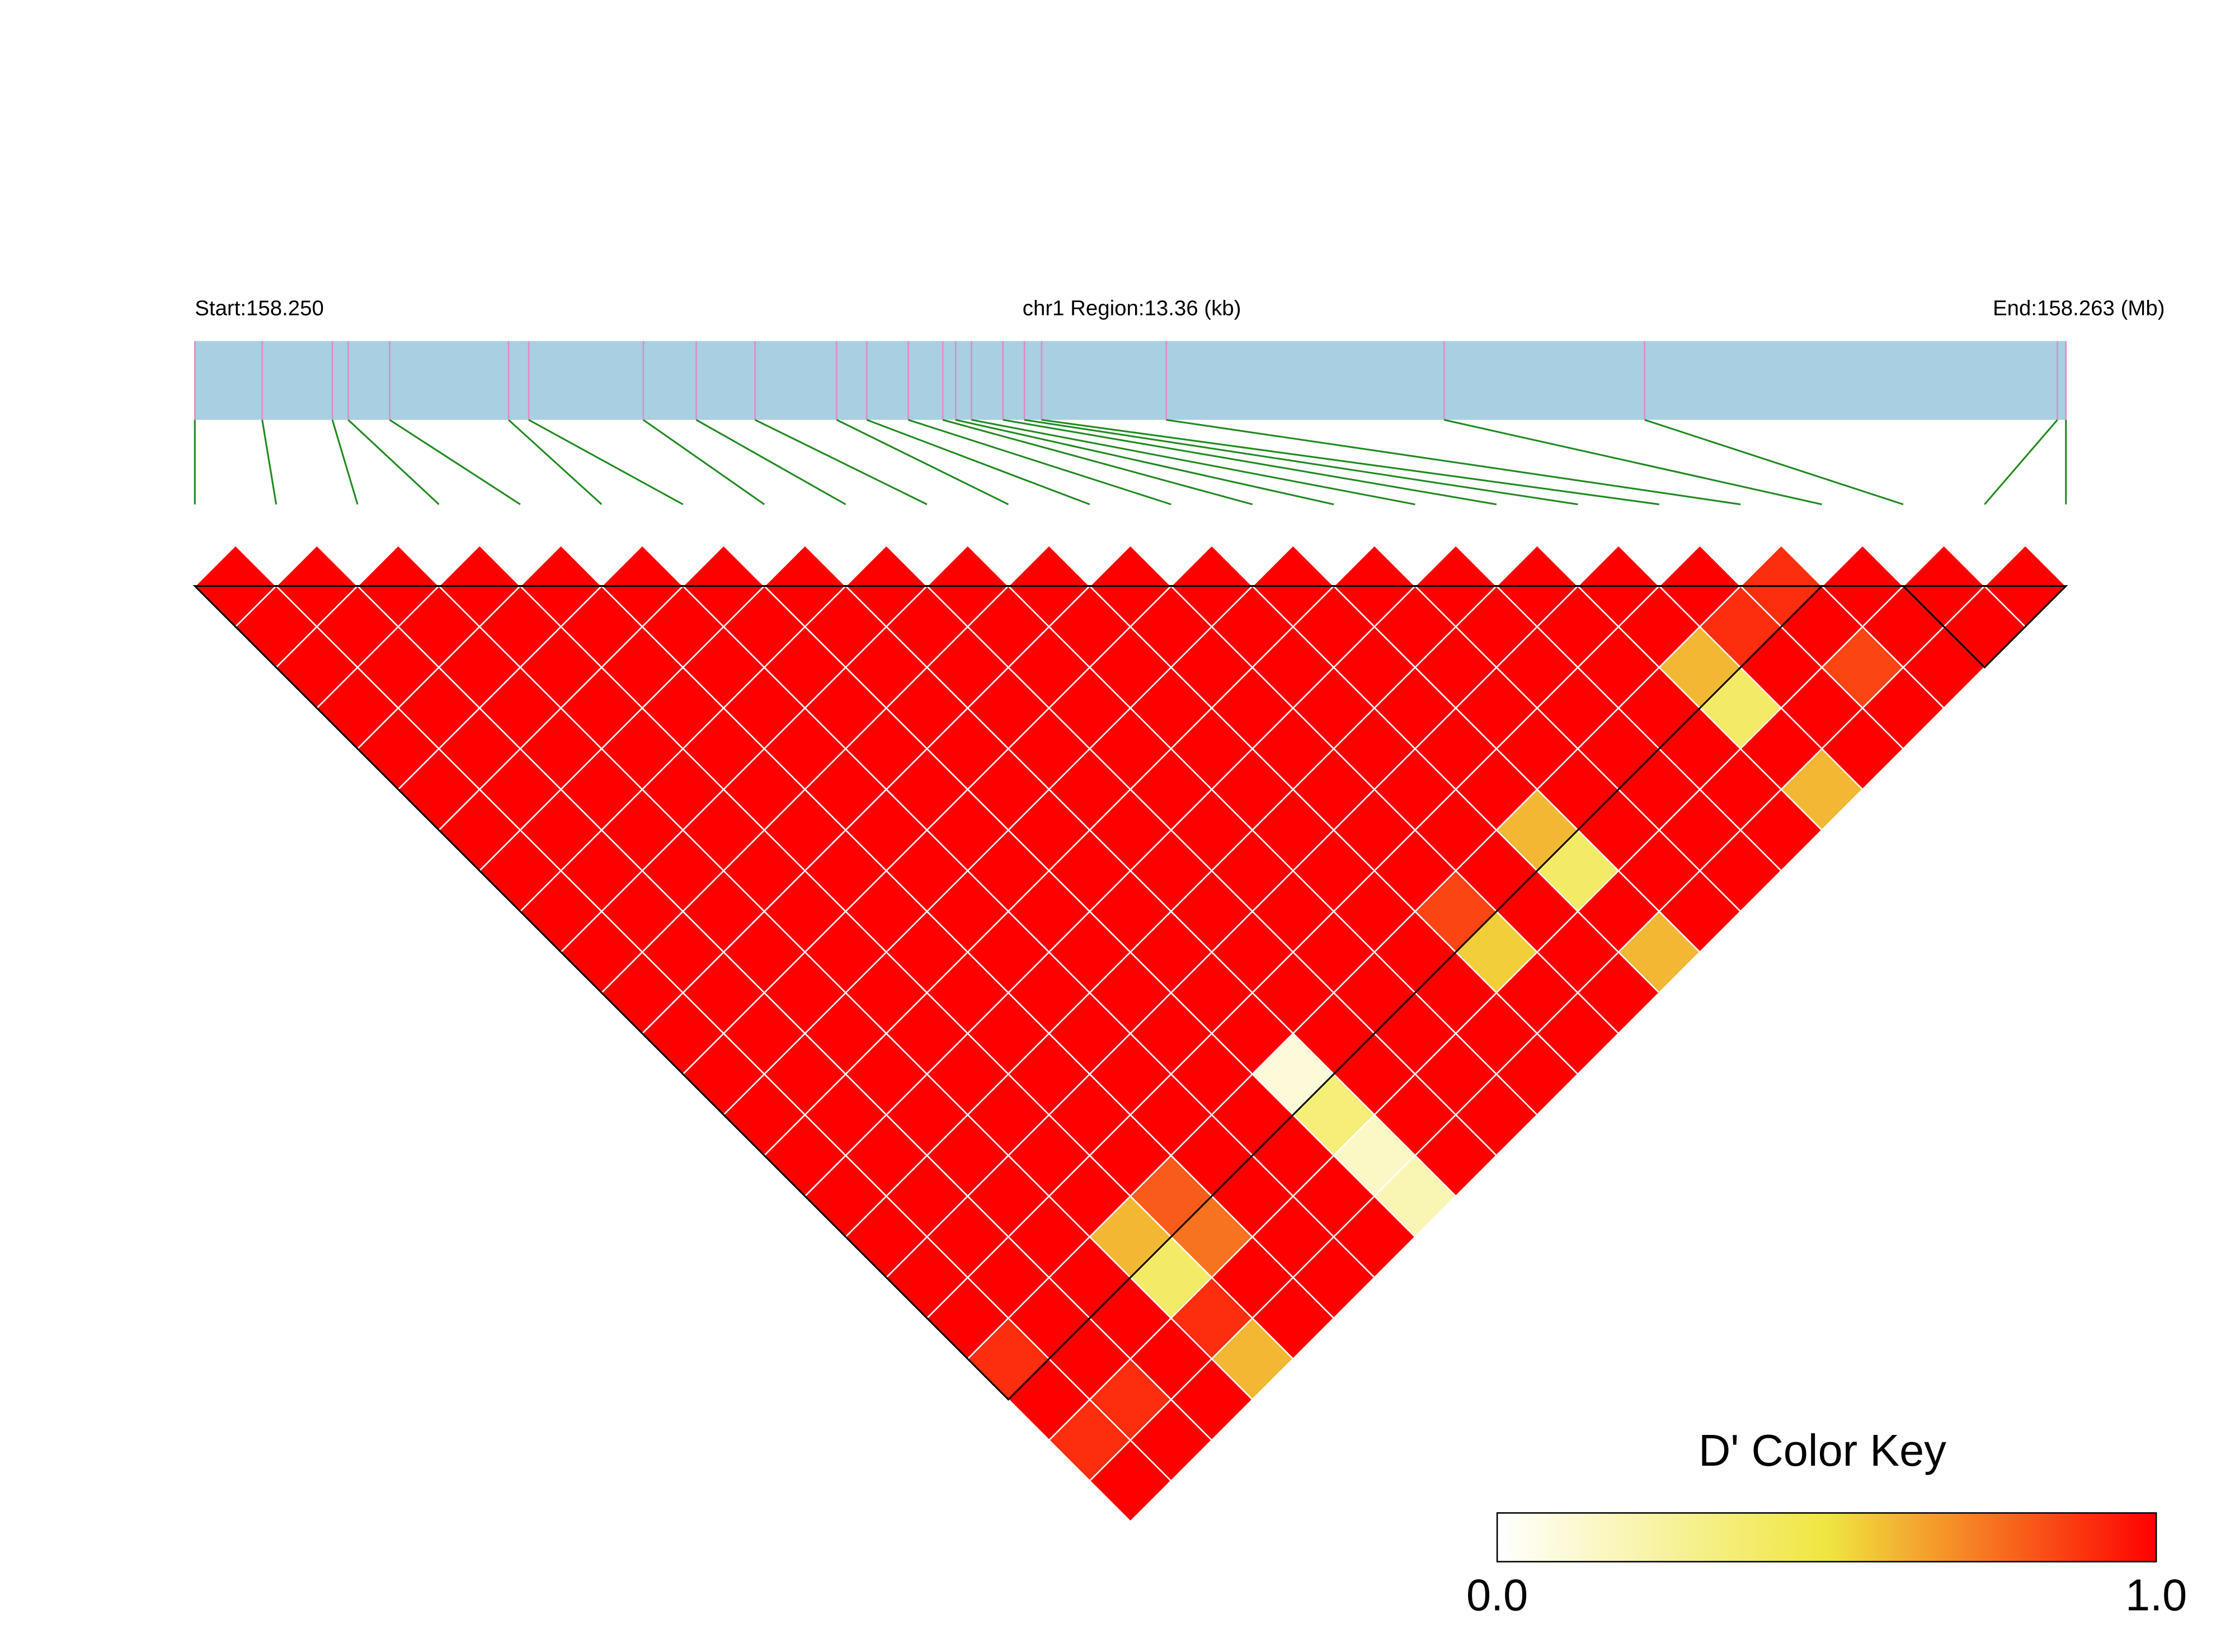 The width and height of the screenshot is (2235, 1652). What do you see at coordinates (2156, 1595) in the screenshot?
I see `color-key-label: 1.0` at bounding box center [2156, 1595].